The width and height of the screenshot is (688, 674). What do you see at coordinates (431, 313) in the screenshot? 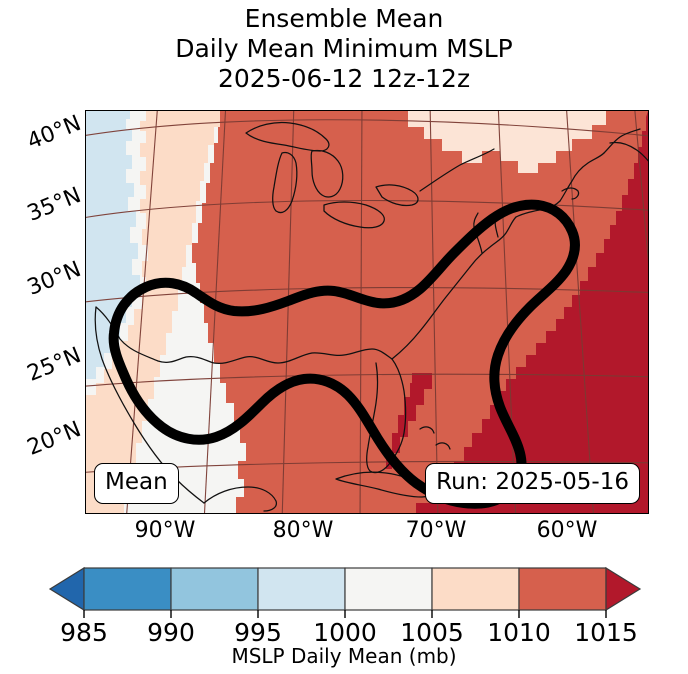
I see `coastline-east-south` at bounding box center [431, 313].